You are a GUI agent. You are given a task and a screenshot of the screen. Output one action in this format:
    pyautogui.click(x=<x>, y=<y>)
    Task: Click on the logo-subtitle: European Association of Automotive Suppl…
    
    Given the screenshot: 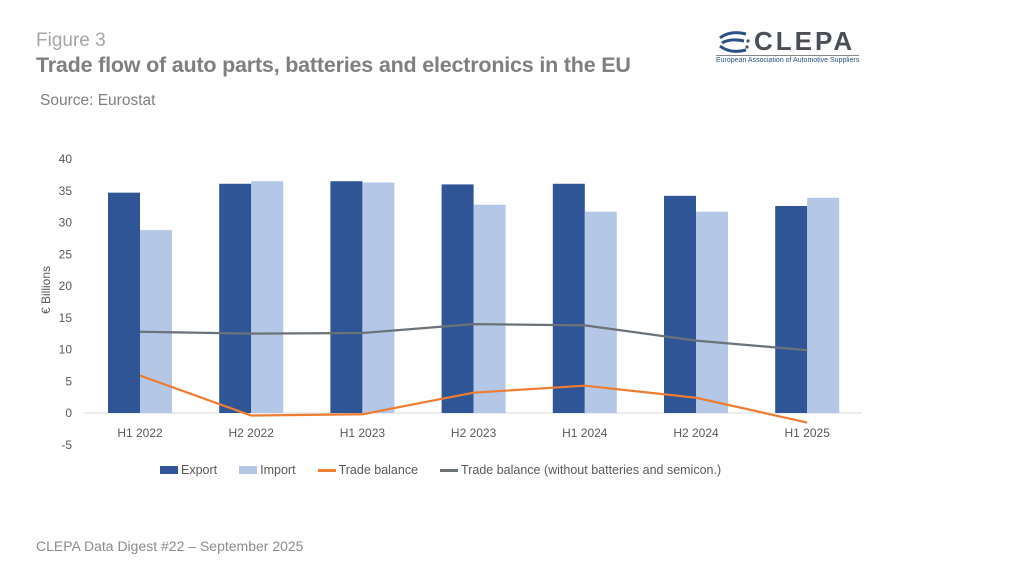 What is the action you would take?
    pyautogui.click(x=788, y=59)
    